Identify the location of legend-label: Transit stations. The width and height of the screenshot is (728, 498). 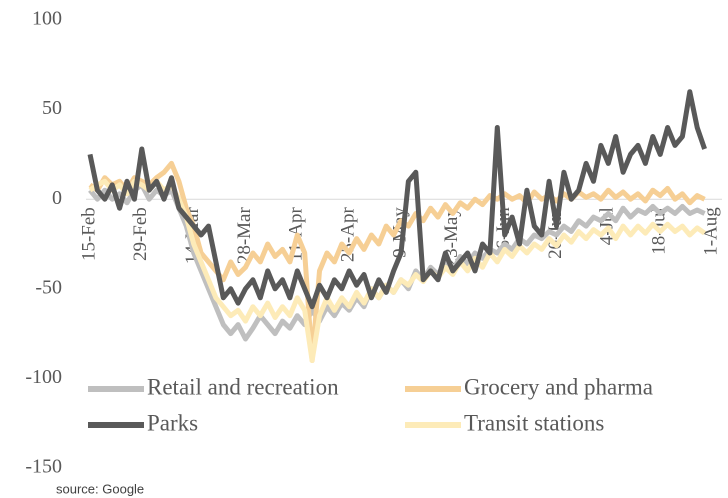
(534, 422).